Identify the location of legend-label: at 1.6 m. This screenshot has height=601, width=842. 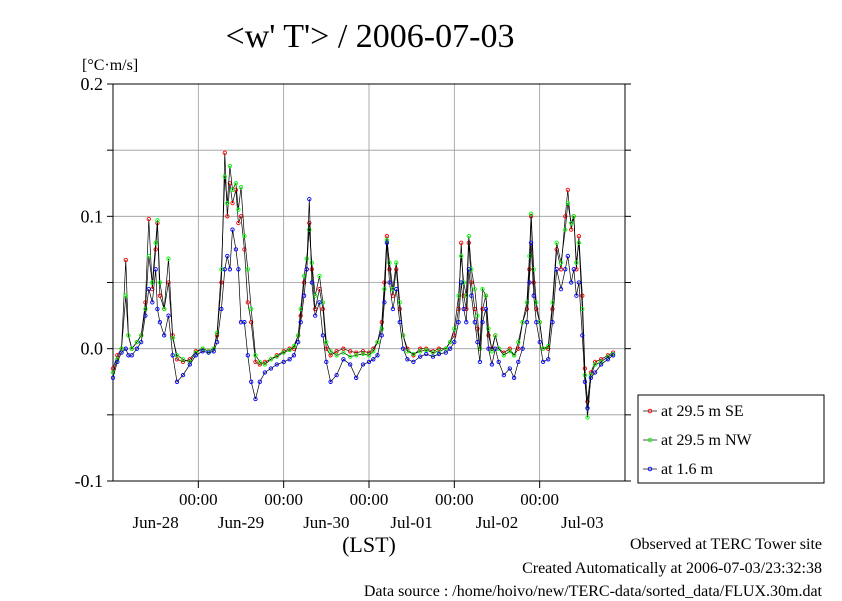
(687, 469).